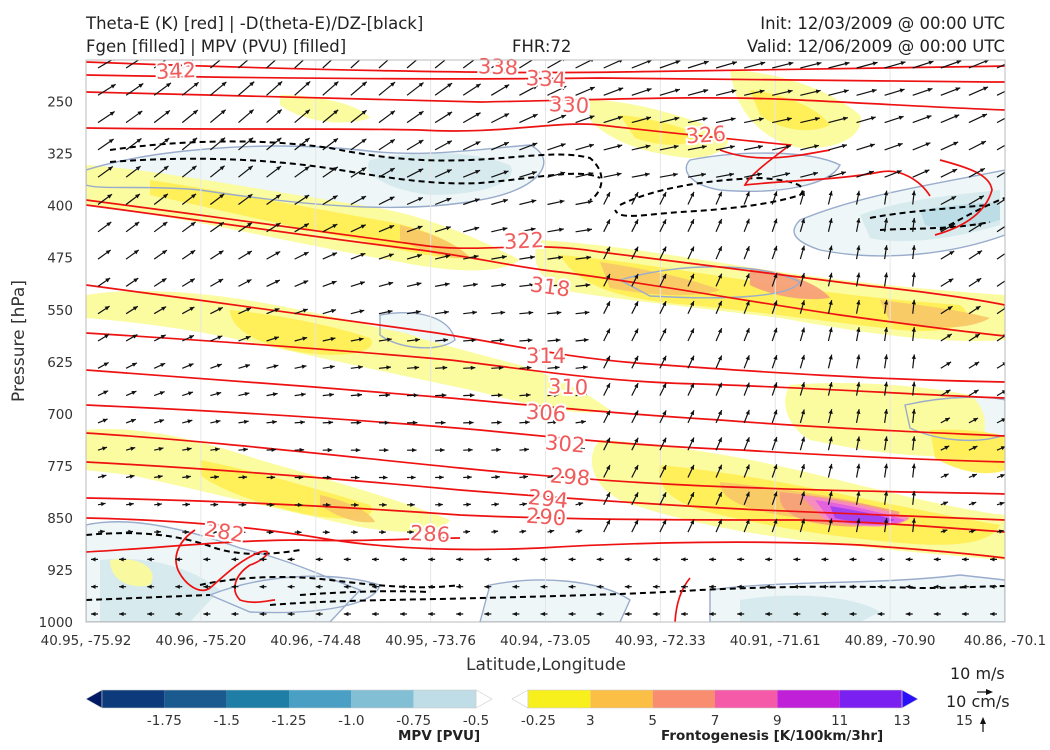  I want to click on x-tick-5: 40.93, -72.33, so click(660, 641).